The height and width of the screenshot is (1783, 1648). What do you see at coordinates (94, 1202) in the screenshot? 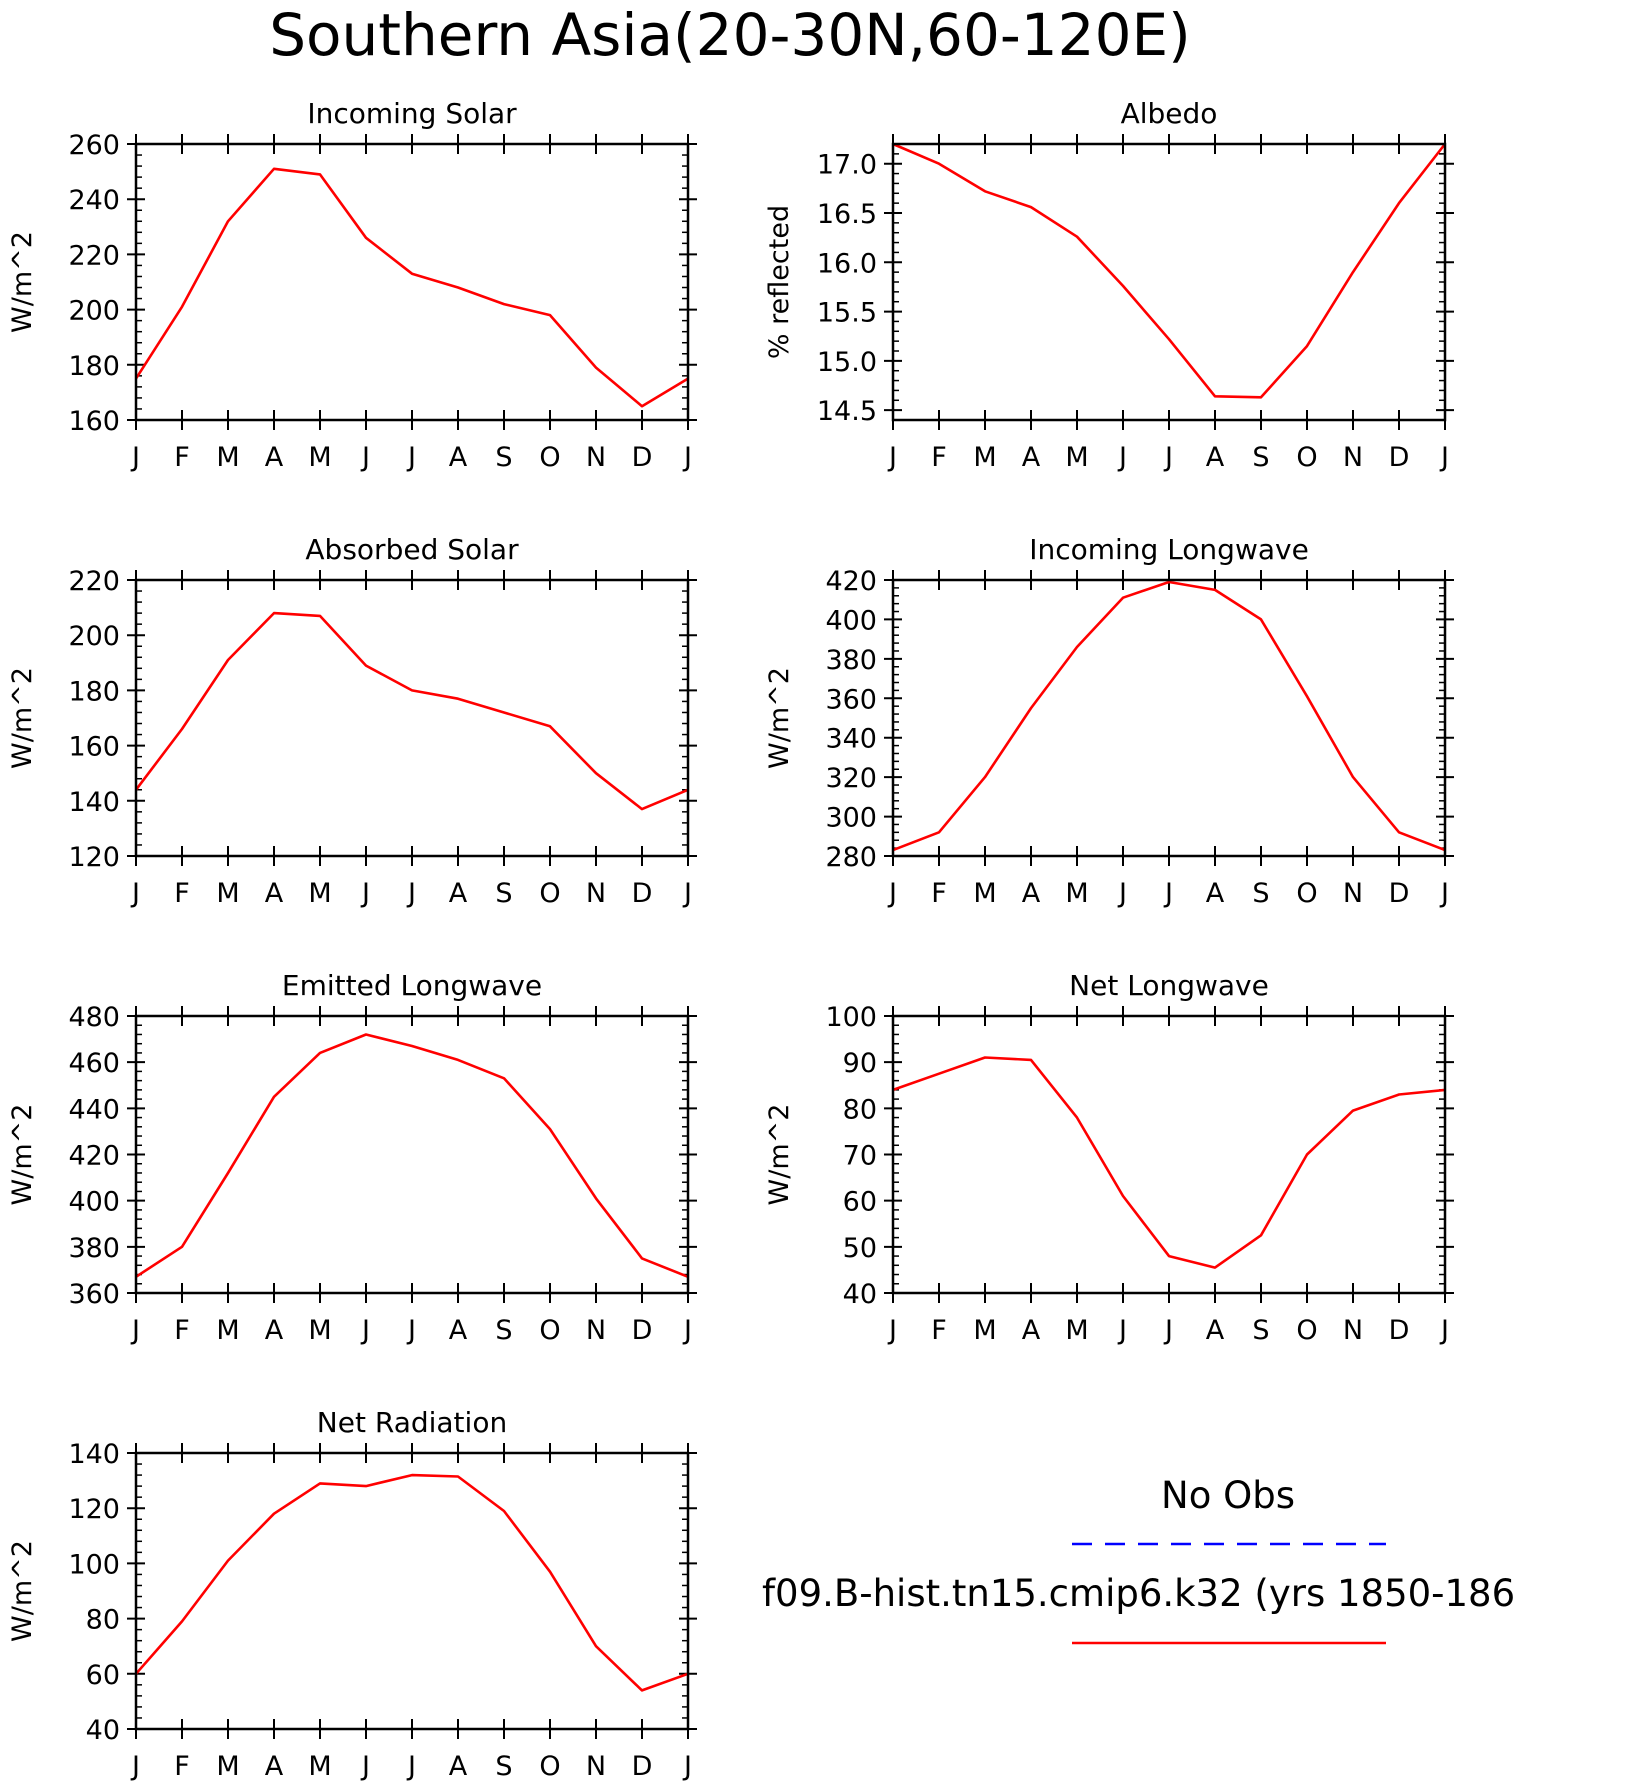
I see `y-tick-label: 400` at bounding box center [94, 1202].